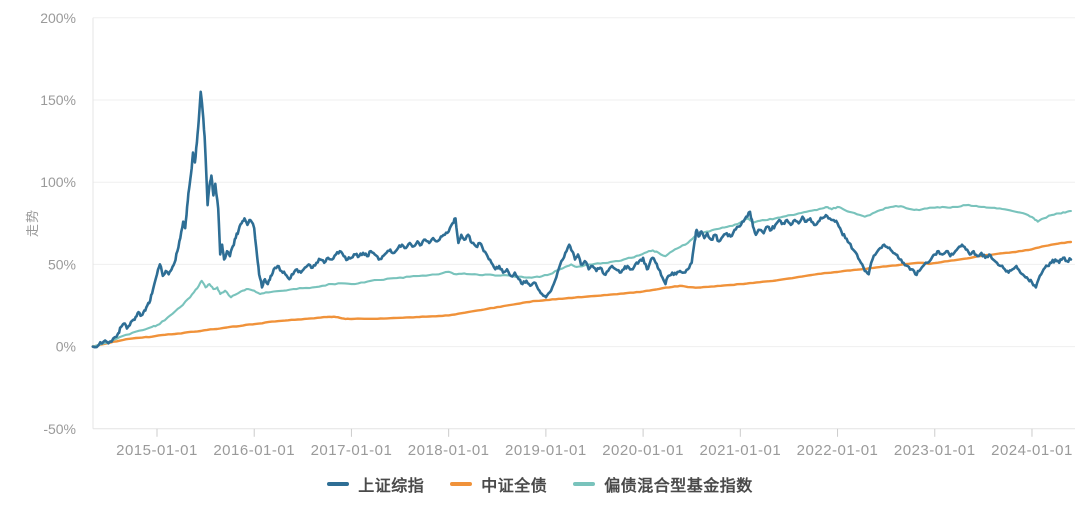 Image resolution: width=1080 pixels, height=507 pixels. I want to click on x-tick-label: 2021-01-01, so click(740, 450).